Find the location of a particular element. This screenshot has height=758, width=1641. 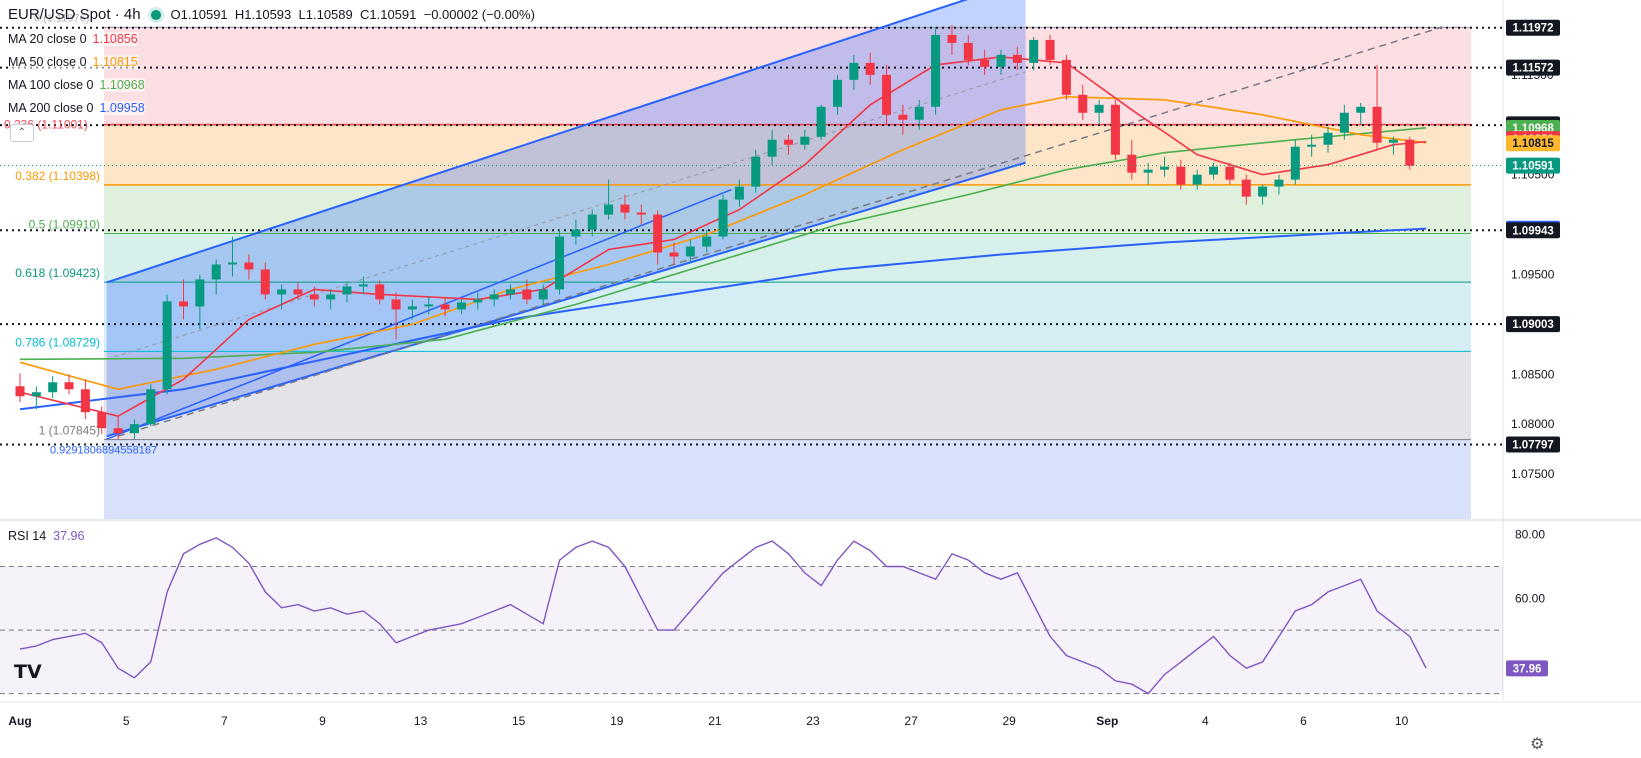

ma200-legend: MA 200 close 0 1.09958 is located at coordinates (76, 108).